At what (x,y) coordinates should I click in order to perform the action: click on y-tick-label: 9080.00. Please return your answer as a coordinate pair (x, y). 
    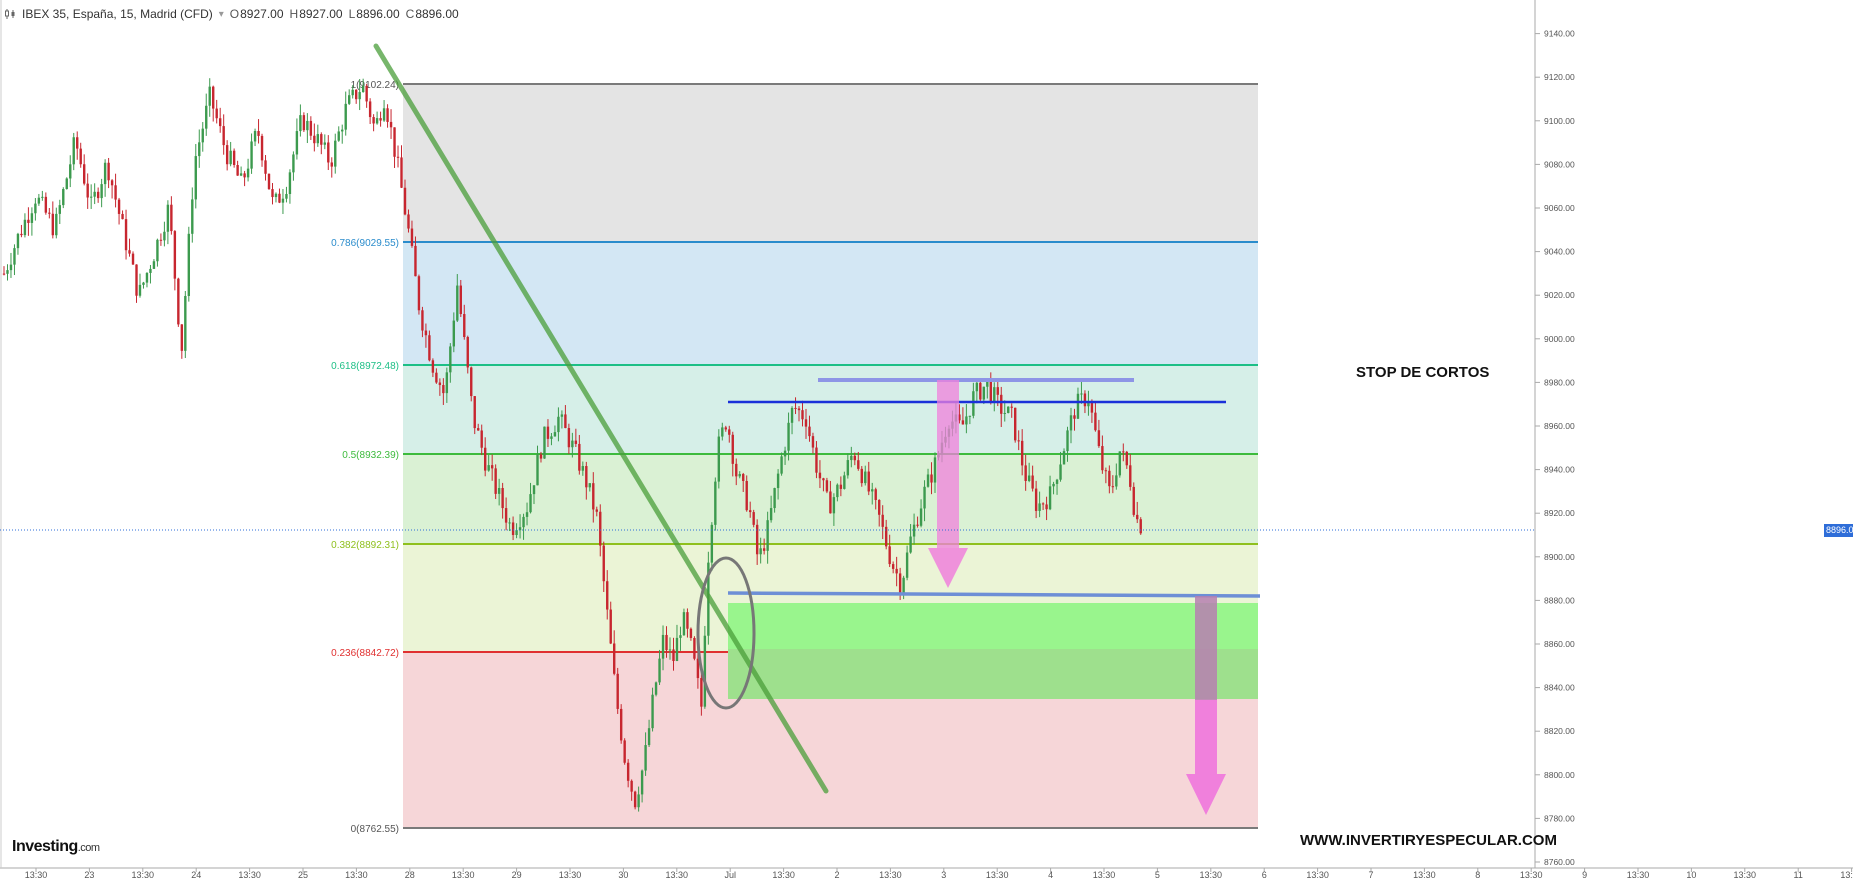
    Looking at the image, I should click on (1559, 164).